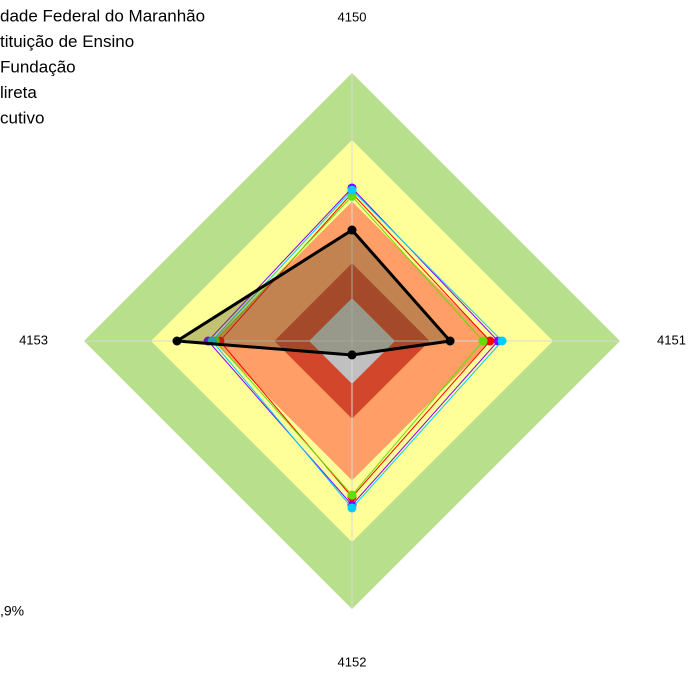 The image size is (693, 675). Describe the element at coordinates (22, 117) in the screenshot. I see `legend-label: cutivo` at that location.